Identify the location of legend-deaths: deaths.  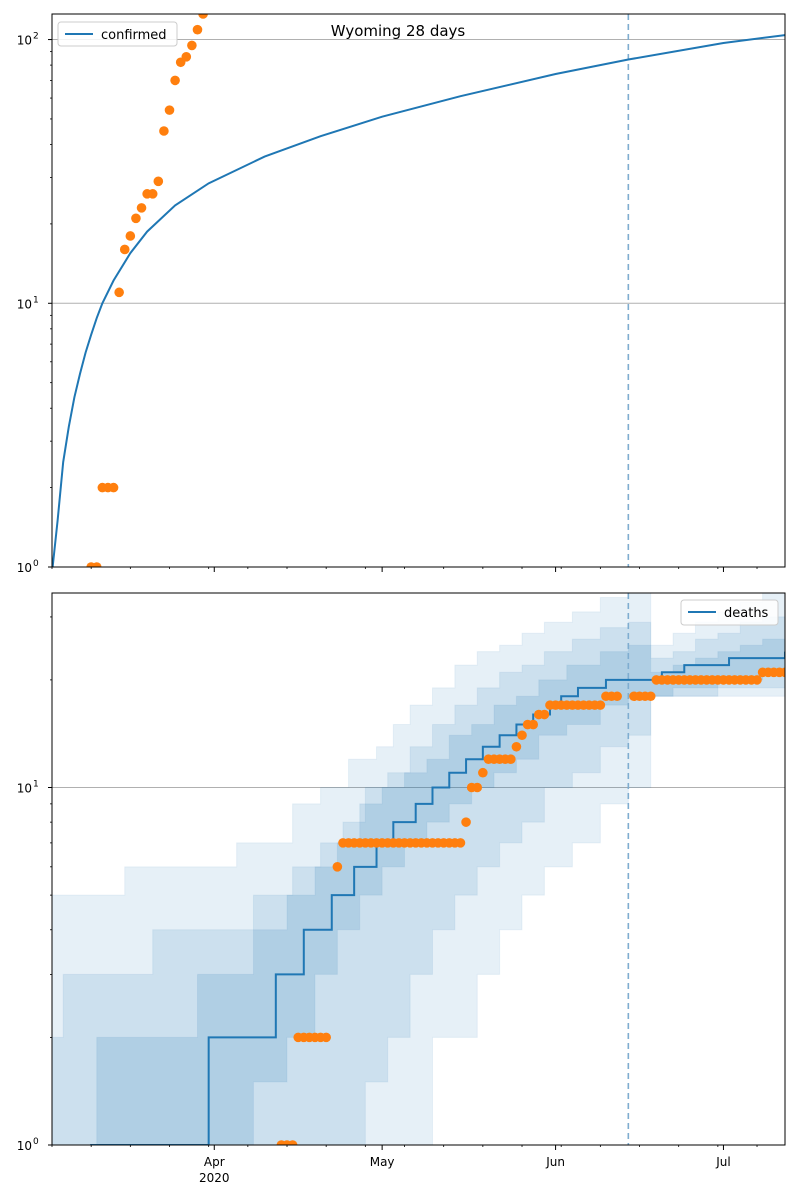
(729, 612).